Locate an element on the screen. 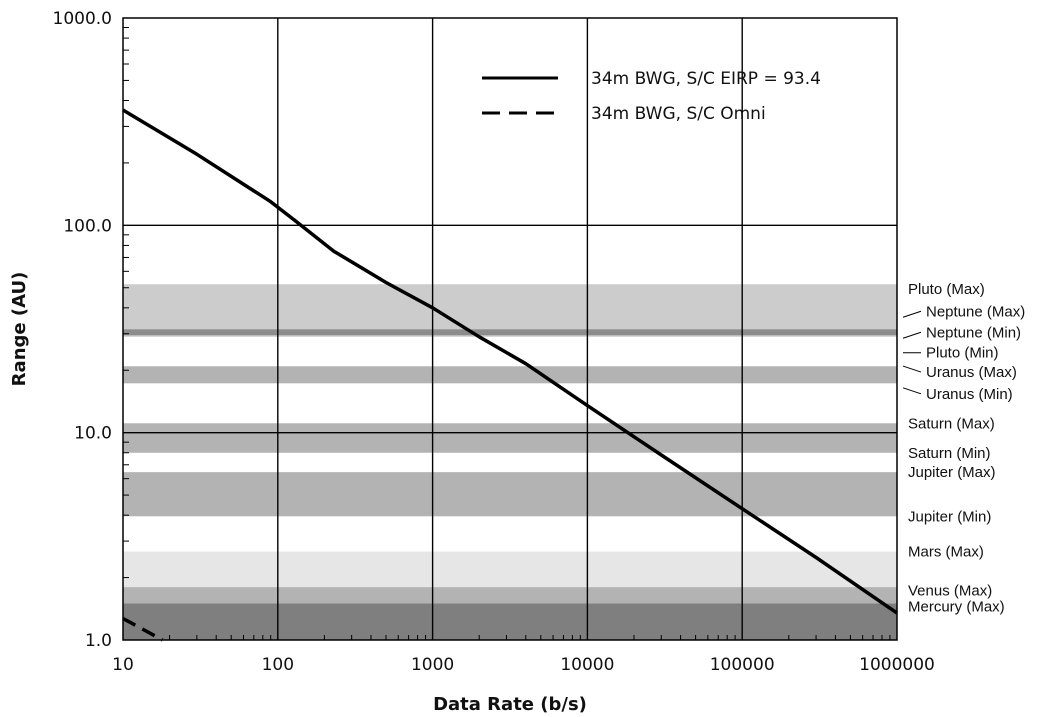 This screenshot has height=717, width=1045. x-axis-title: Data Rate (b/s) is located at coordinates (510, 704).